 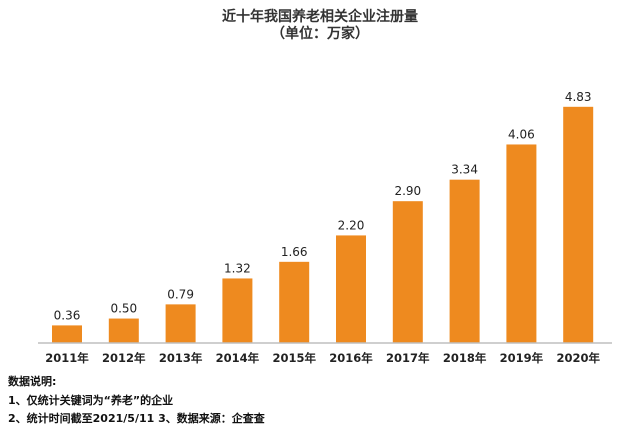 I want to click on x-tick-label: 2020年, so click(x=578, y=358).